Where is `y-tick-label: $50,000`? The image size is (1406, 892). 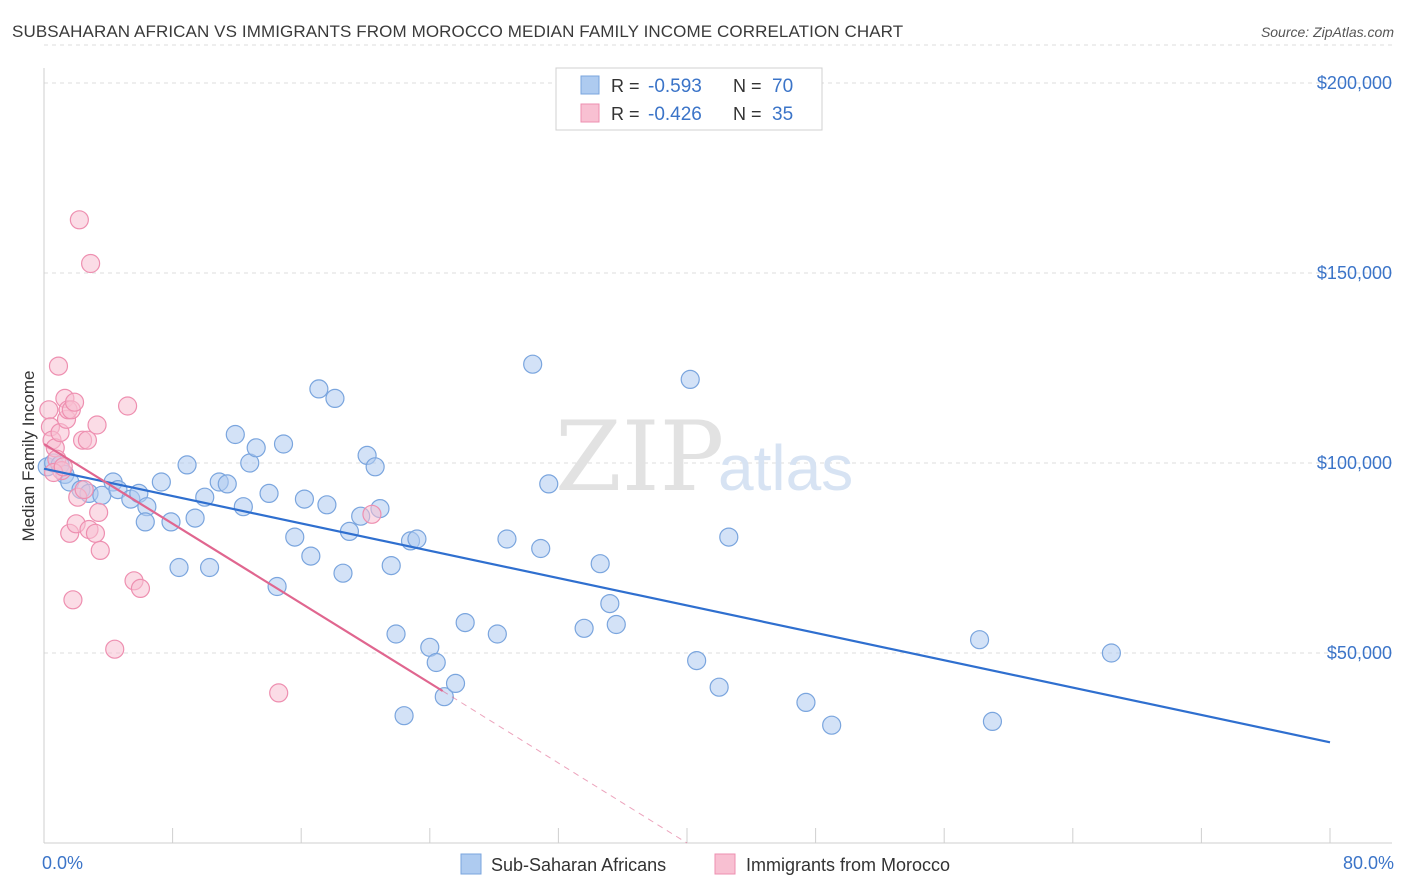 y-tick-label: $50,000 is located at coordinates (1359, 653).